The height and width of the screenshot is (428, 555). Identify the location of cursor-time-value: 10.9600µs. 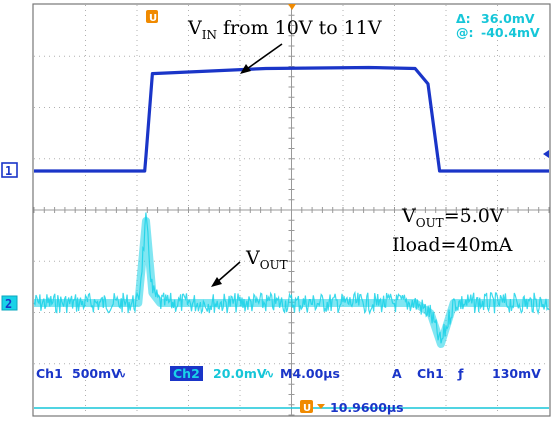
(367, 407).